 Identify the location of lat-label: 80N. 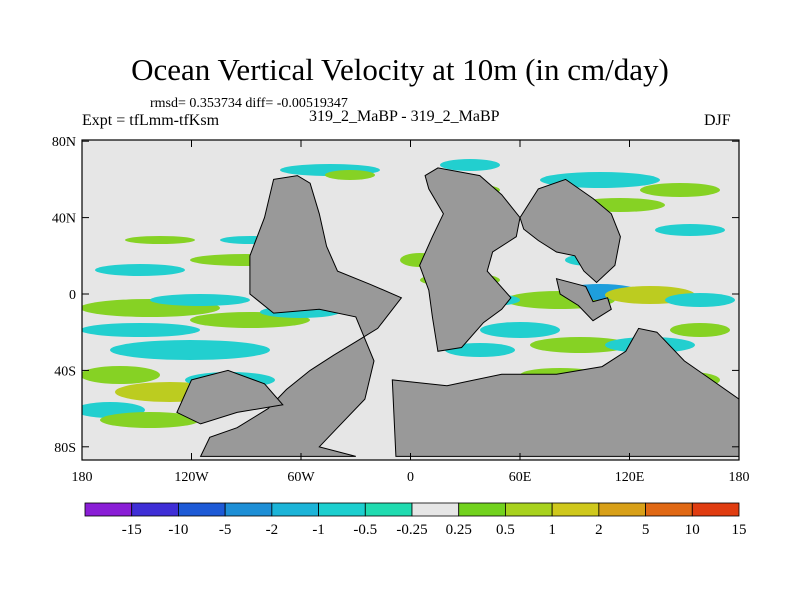
(64, 142).